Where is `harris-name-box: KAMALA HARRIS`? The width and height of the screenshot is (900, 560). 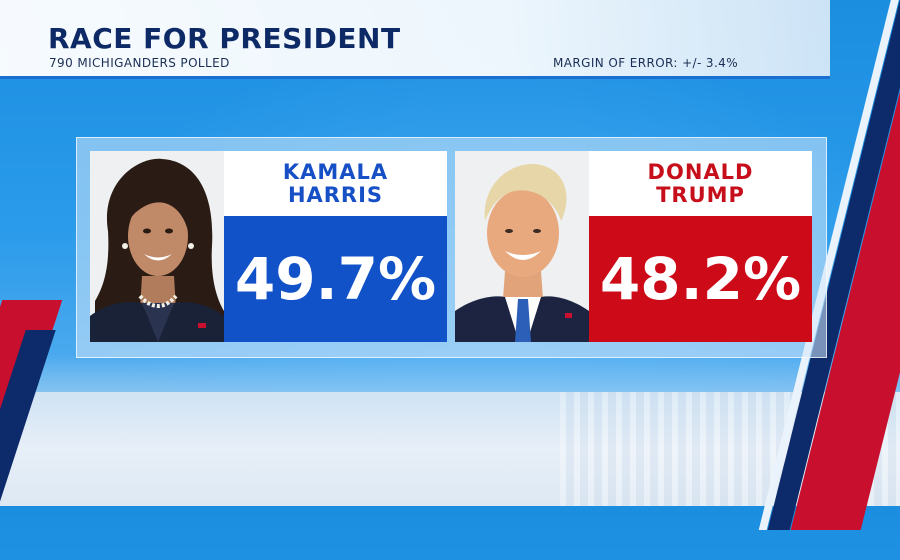 harris-name-box: KAMALA HARRIS is located at coordinates (335, 183).